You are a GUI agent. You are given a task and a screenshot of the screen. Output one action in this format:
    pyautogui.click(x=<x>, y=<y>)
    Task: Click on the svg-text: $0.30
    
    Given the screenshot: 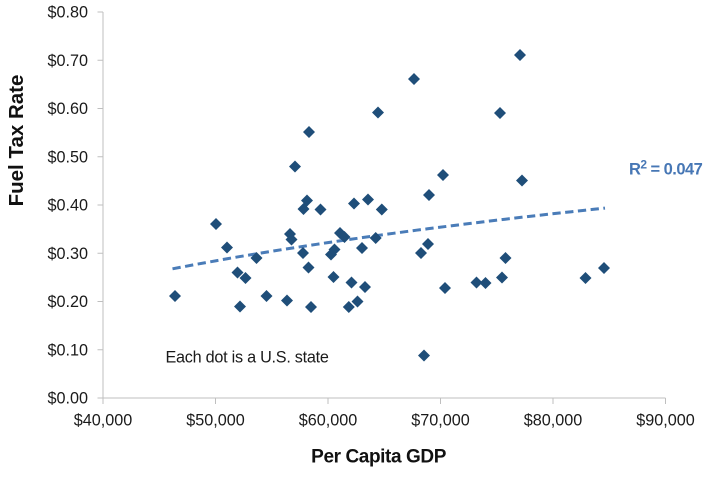 What is the action you would take?
    pyautogui.click(x=67, y=254)
    